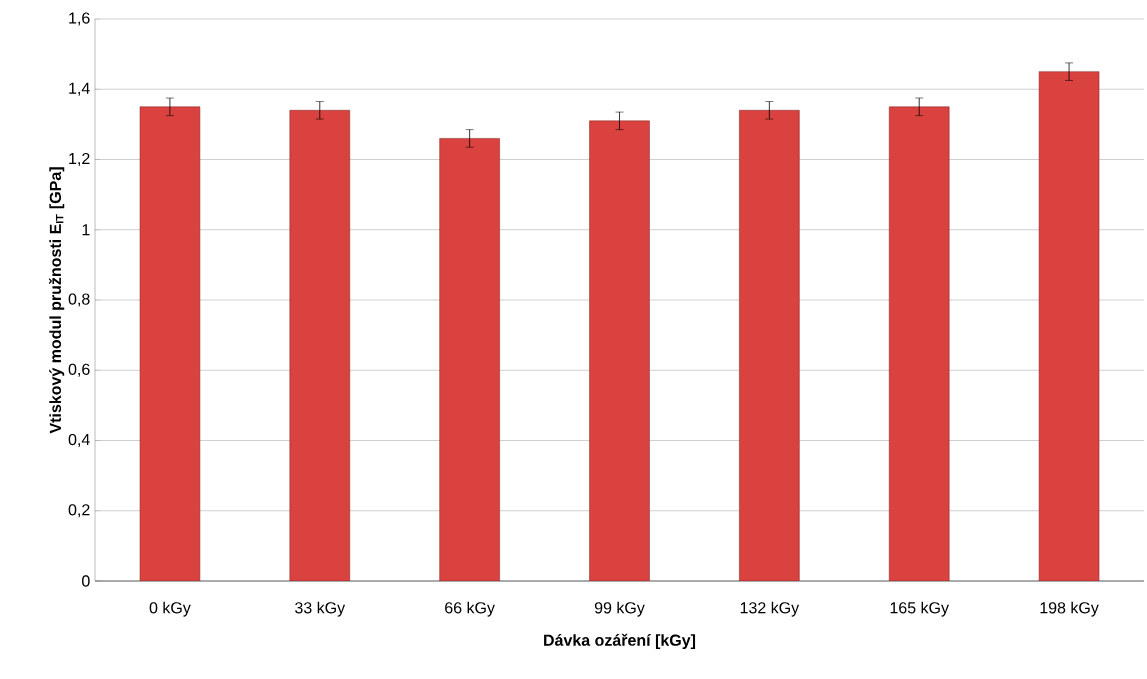 The image size is (1147, 679). What do you see at coordinates (79, 511) in the screenshot?
I see `y-tick-label: 0,2` at bounding box center [79, 511].